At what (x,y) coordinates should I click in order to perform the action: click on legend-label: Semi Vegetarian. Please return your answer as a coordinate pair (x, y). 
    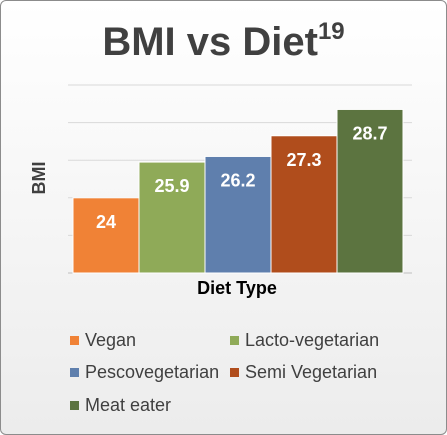
    Looking at the image, I should click on (311, 372).